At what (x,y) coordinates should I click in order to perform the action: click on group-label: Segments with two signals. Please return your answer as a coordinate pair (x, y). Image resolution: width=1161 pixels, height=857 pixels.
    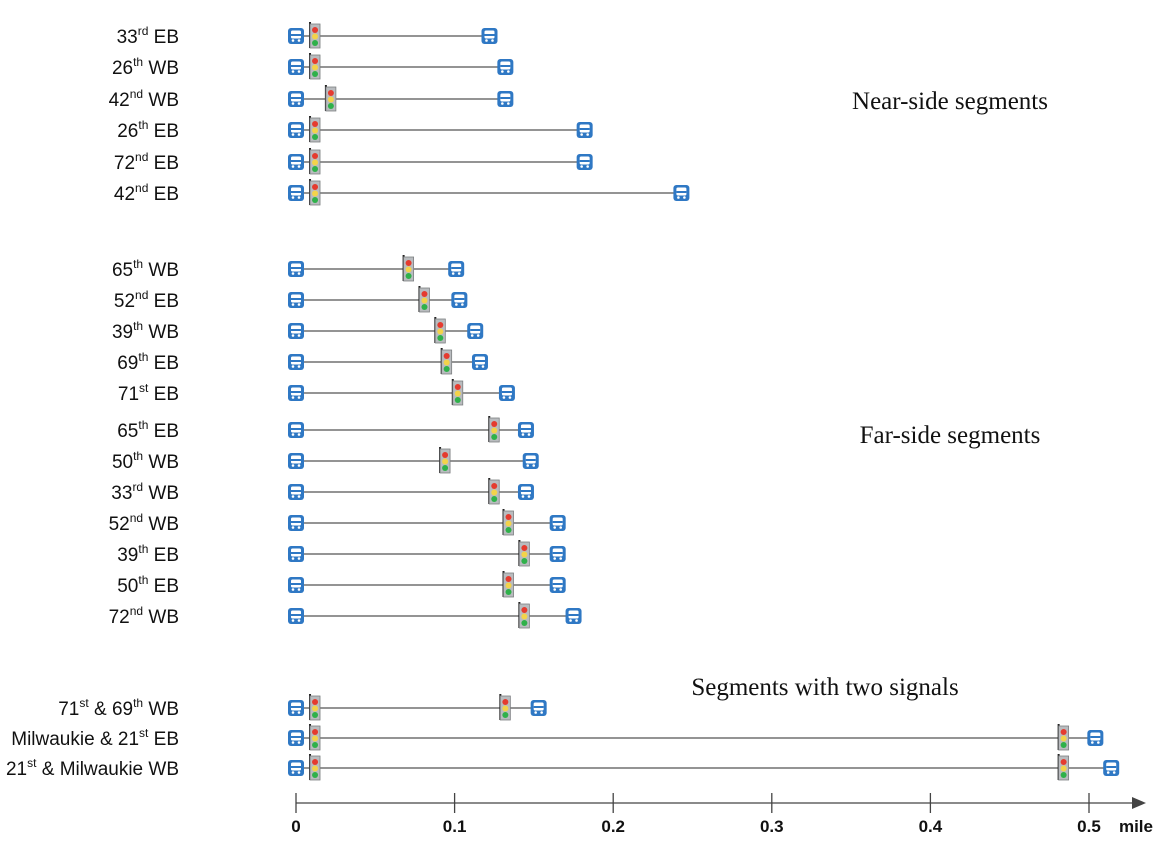
    Looking at the image, I should click on (824, 687).